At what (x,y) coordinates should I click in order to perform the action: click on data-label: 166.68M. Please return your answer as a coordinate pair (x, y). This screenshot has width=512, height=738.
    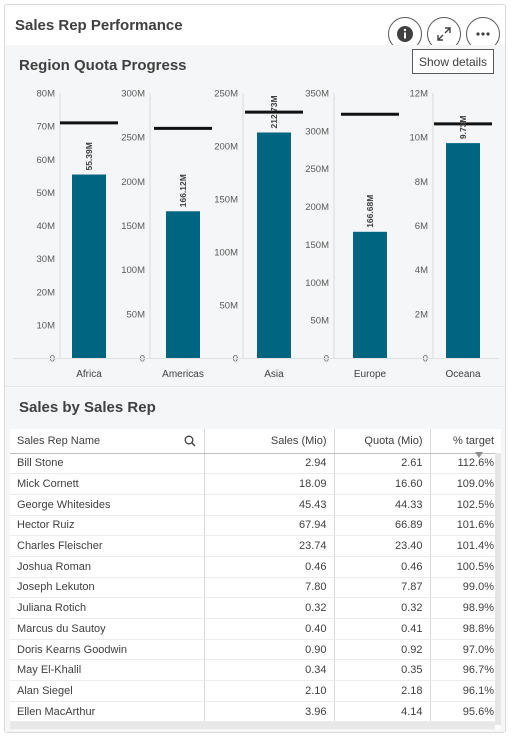
    Looking at the image, I should click on (370, 211).